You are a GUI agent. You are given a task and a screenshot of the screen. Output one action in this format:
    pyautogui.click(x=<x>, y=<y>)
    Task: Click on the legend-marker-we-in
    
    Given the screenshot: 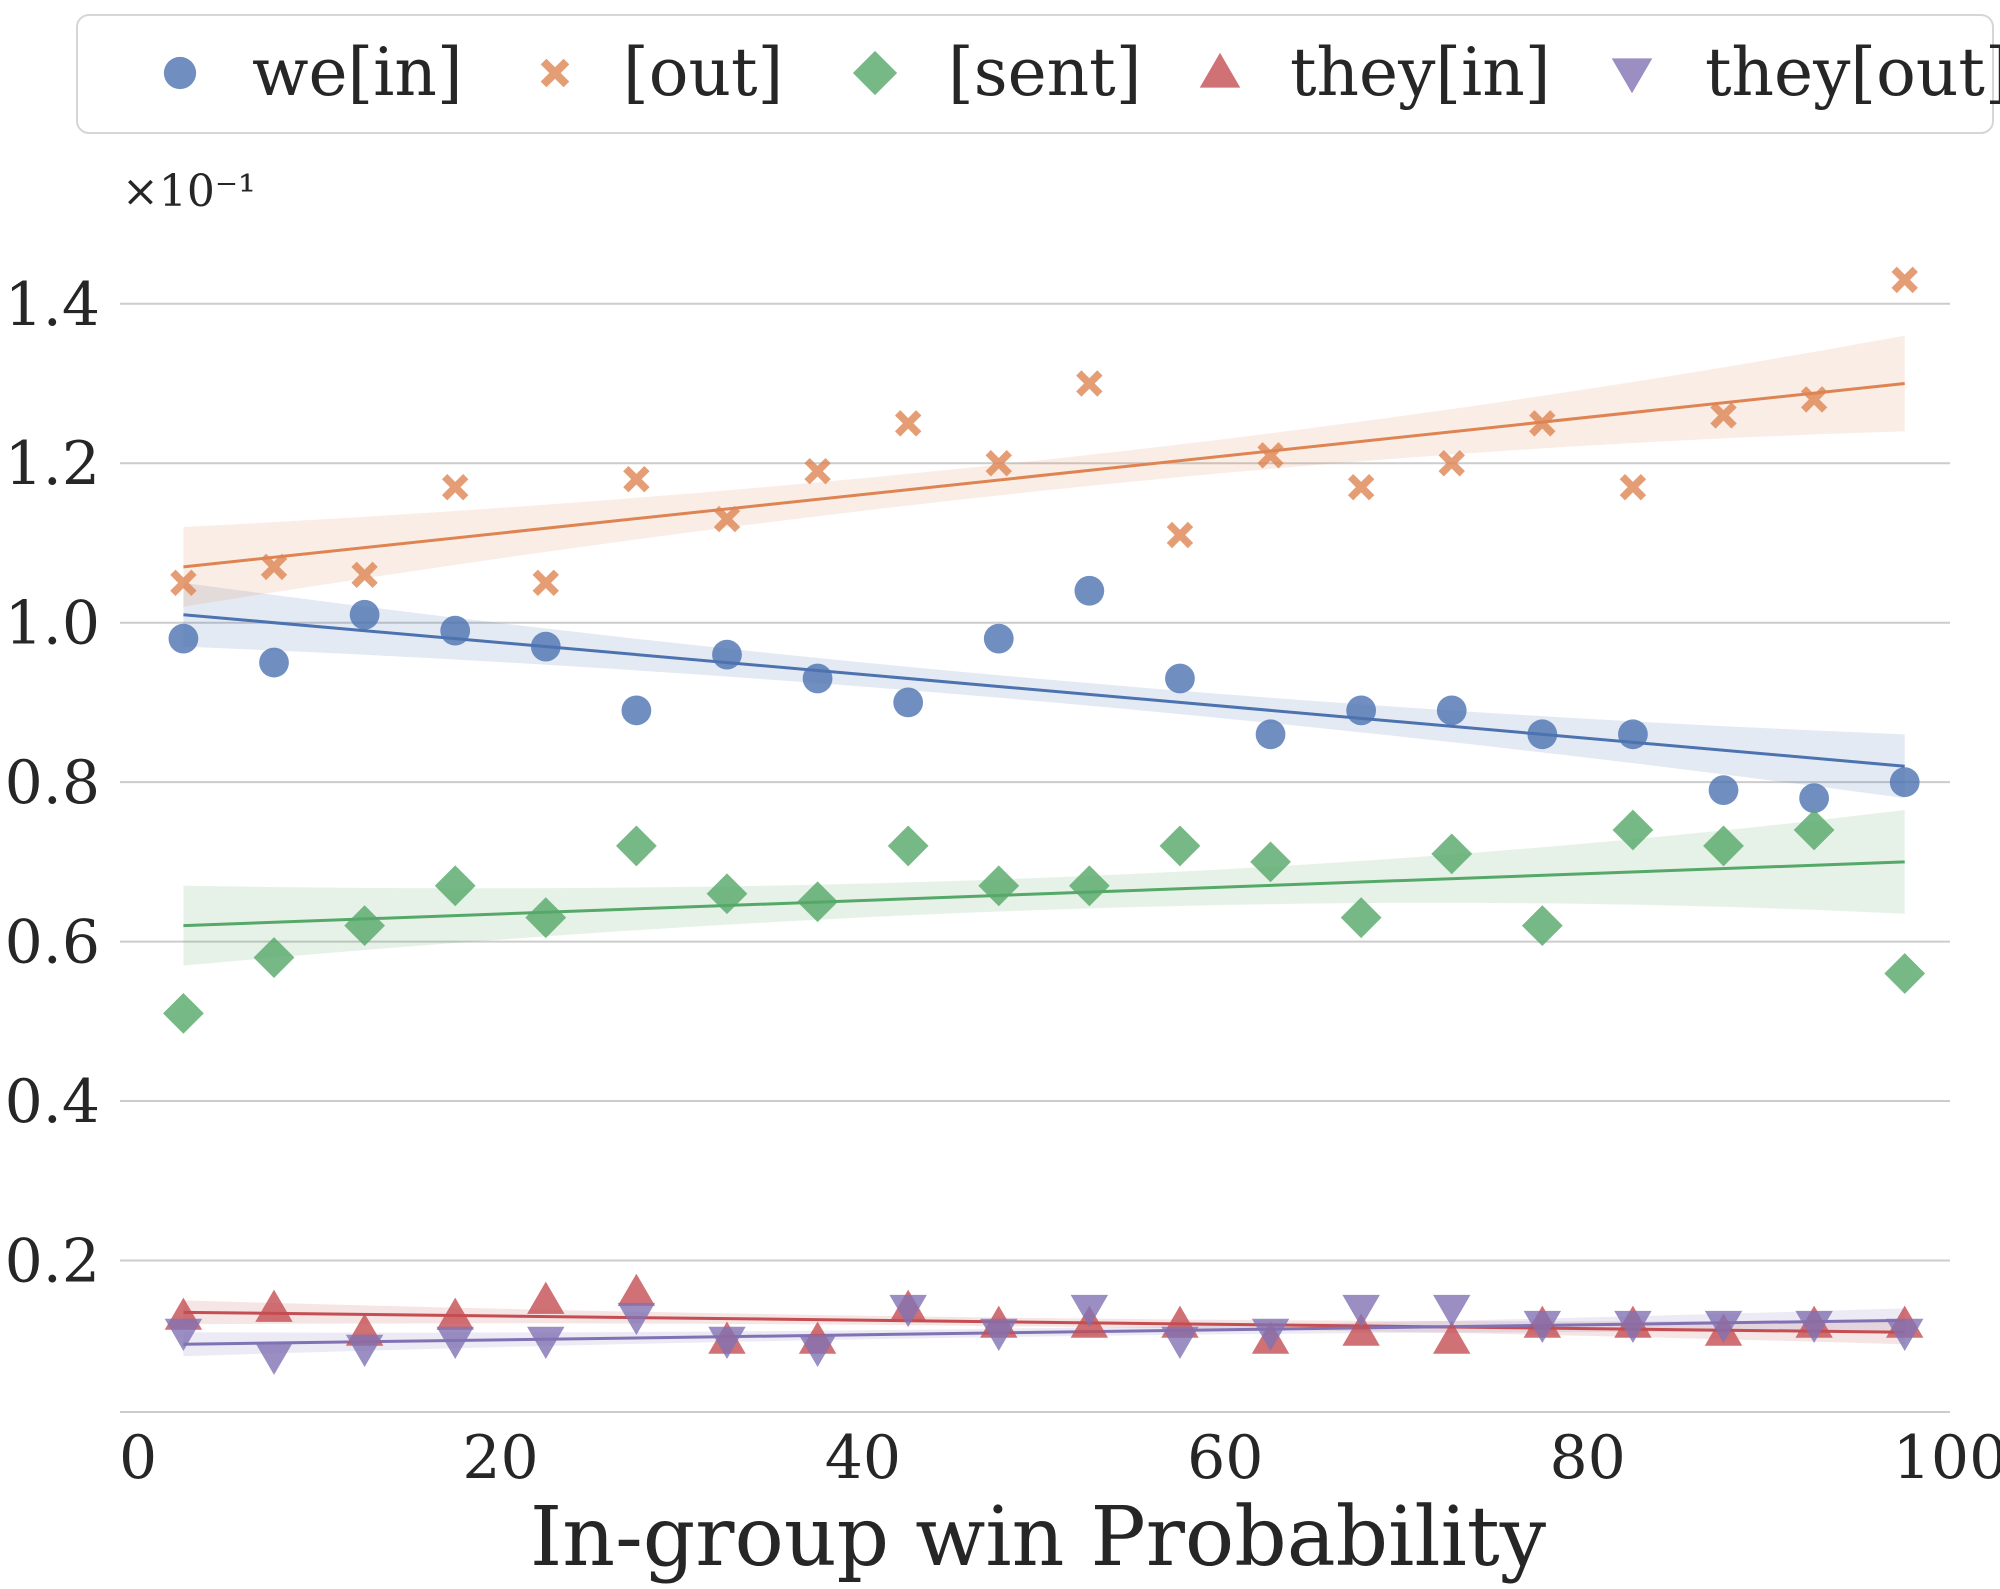 What is the action you would take?
    pyautogui.click(x=180, y=73)
    